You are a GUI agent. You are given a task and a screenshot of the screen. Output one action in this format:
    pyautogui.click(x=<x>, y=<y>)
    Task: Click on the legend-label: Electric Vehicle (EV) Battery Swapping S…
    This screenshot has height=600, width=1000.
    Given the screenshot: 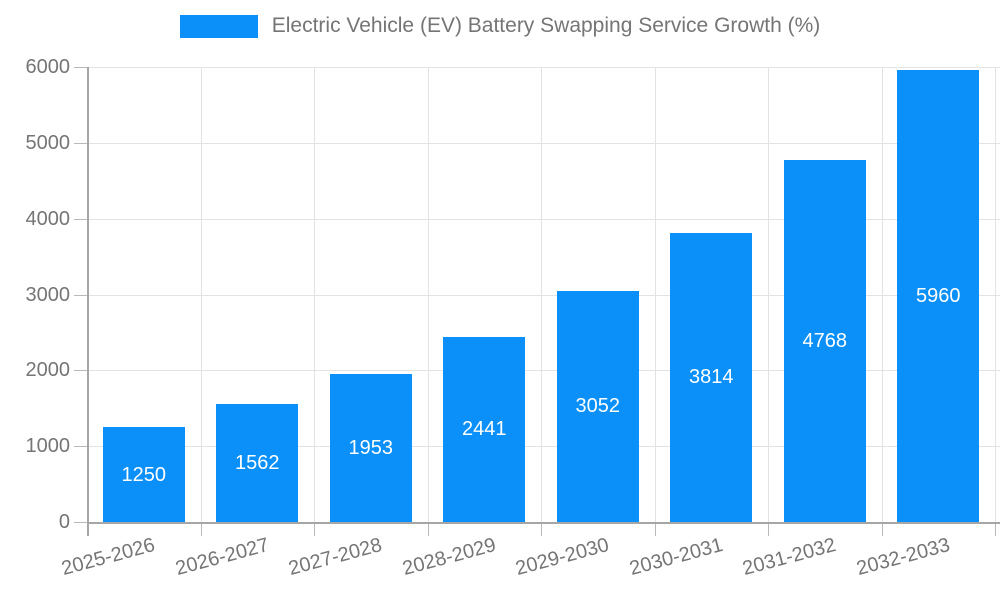 What is the action you would take?
    pyautogui.click(x=546, y=25)
    